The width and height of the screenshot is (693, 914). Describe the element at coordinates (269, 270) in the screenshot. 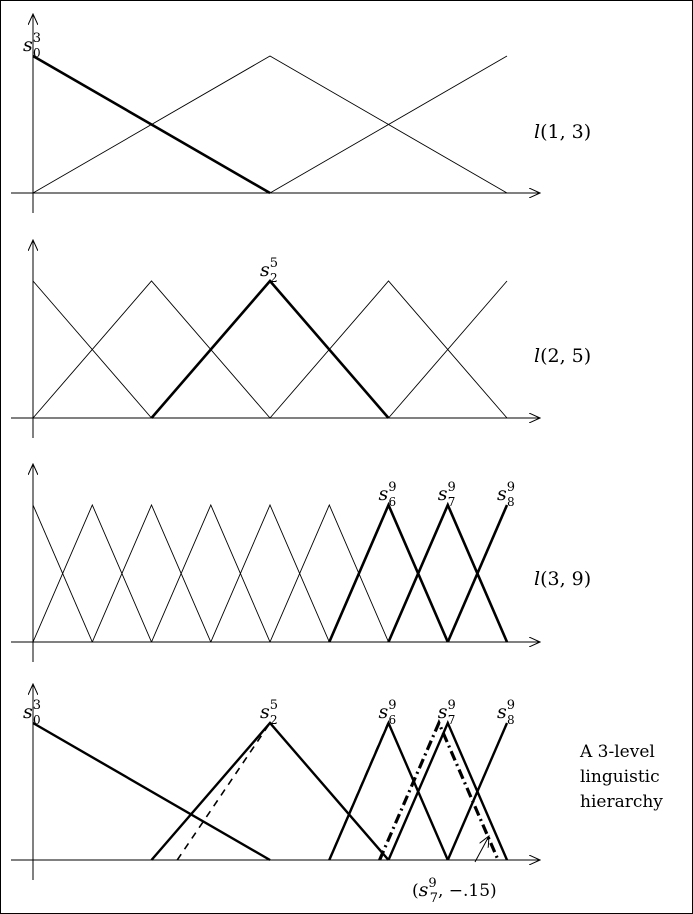

I see `term-label-s2-5: s5 2` at that location.